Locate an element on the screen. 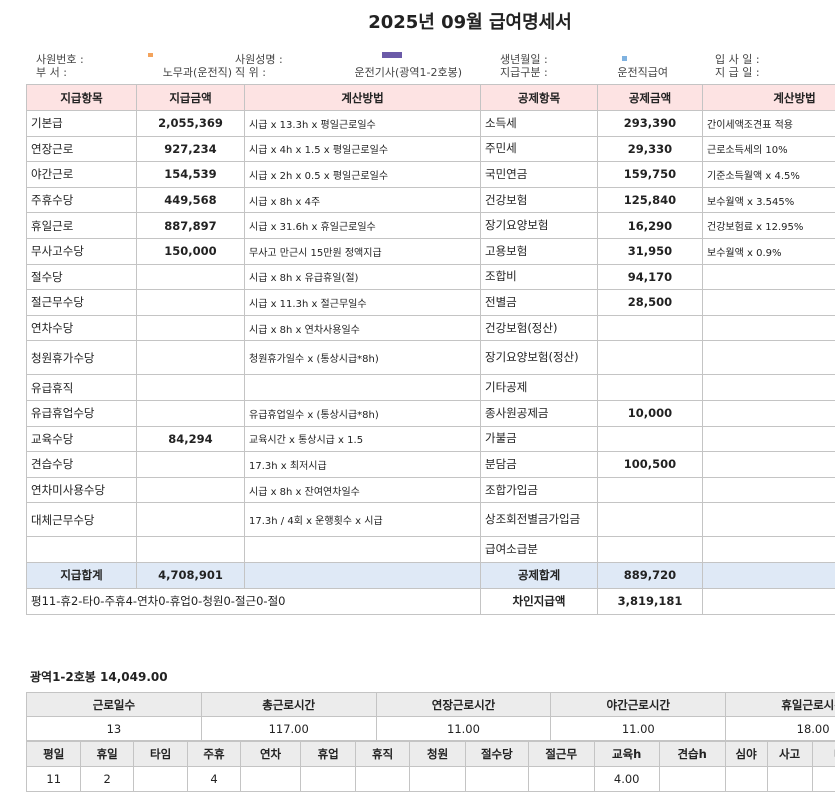  cell: 조합가입금 is located at coordinates (539, 490).